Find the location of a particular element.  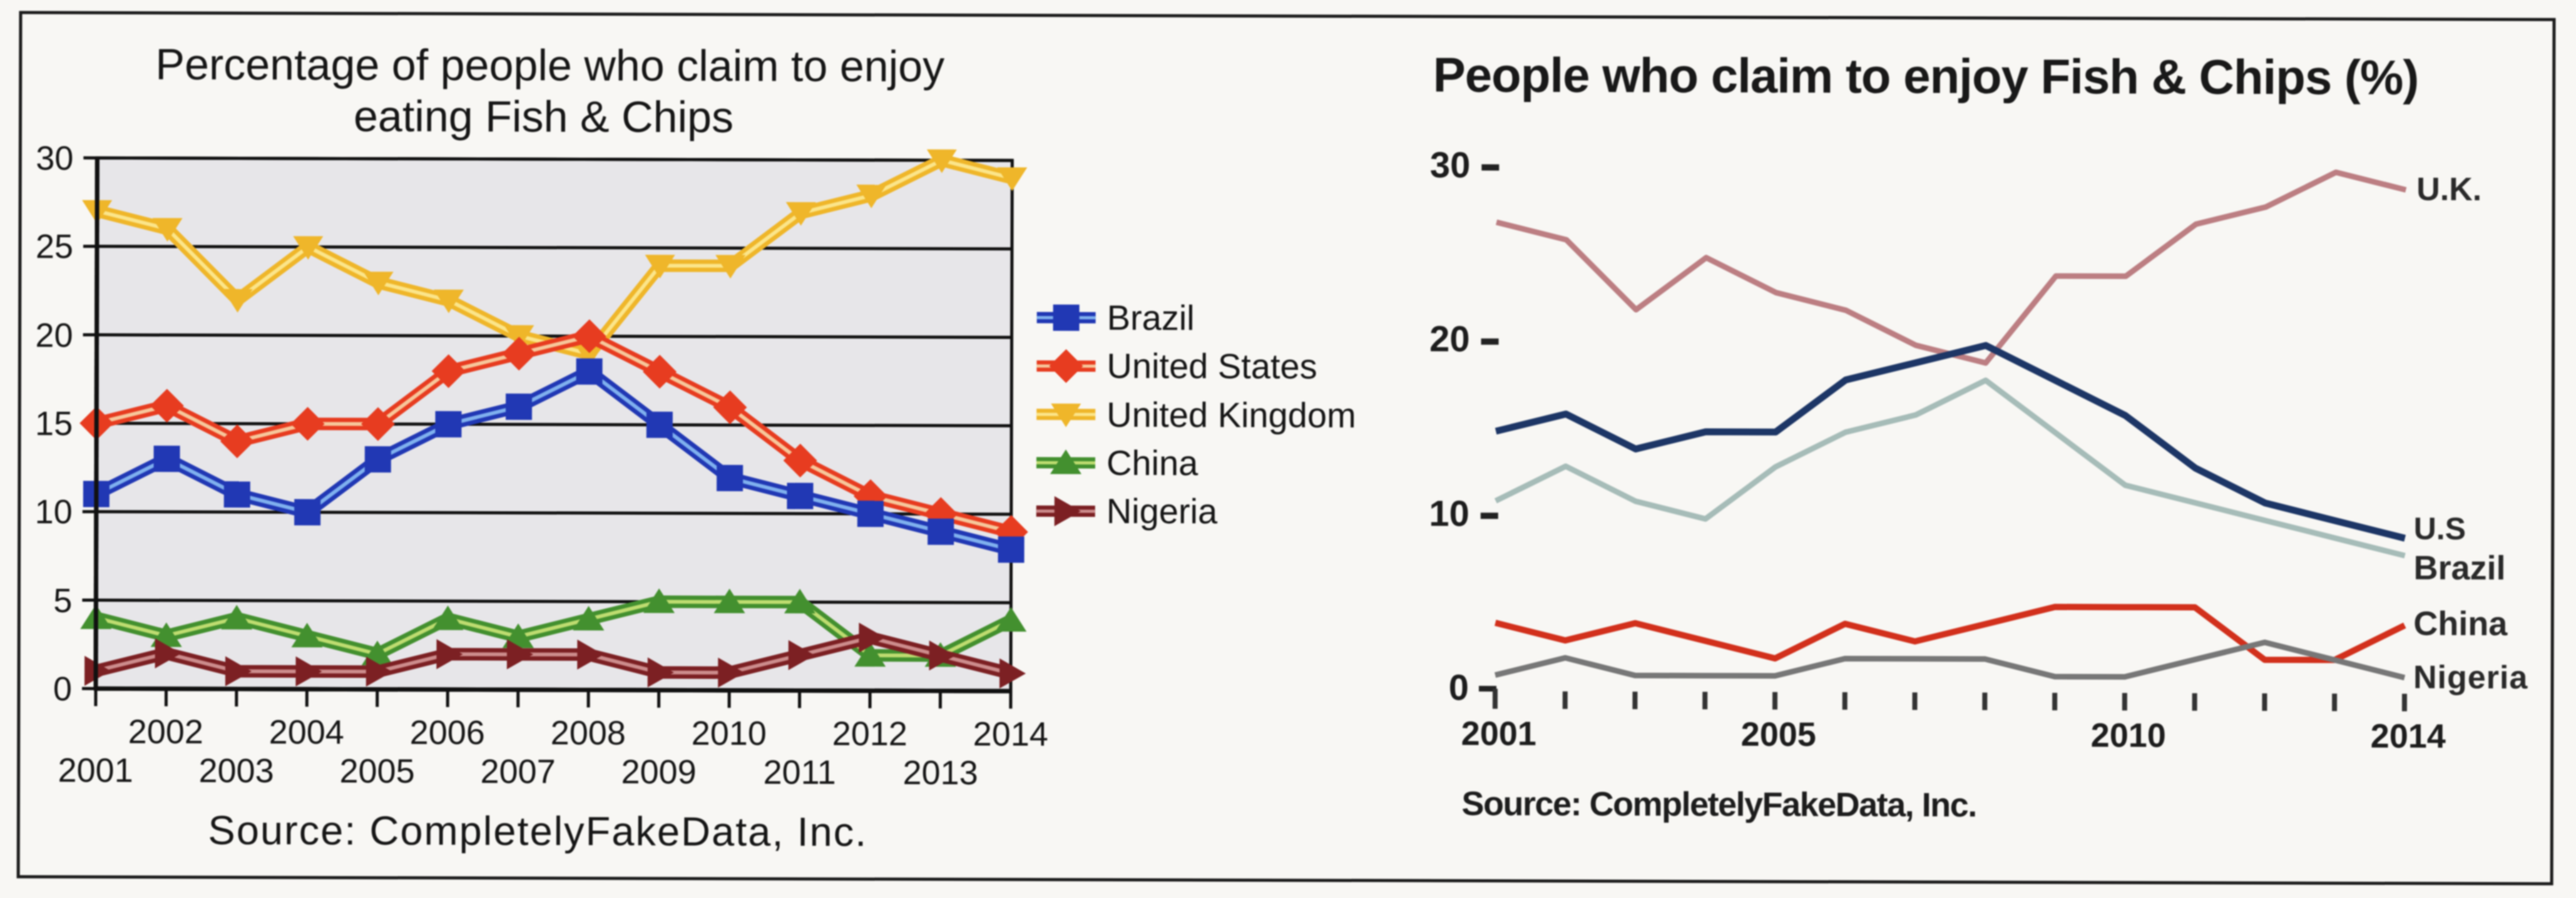

svg-text: 5 is located at coordinates (62, 601).